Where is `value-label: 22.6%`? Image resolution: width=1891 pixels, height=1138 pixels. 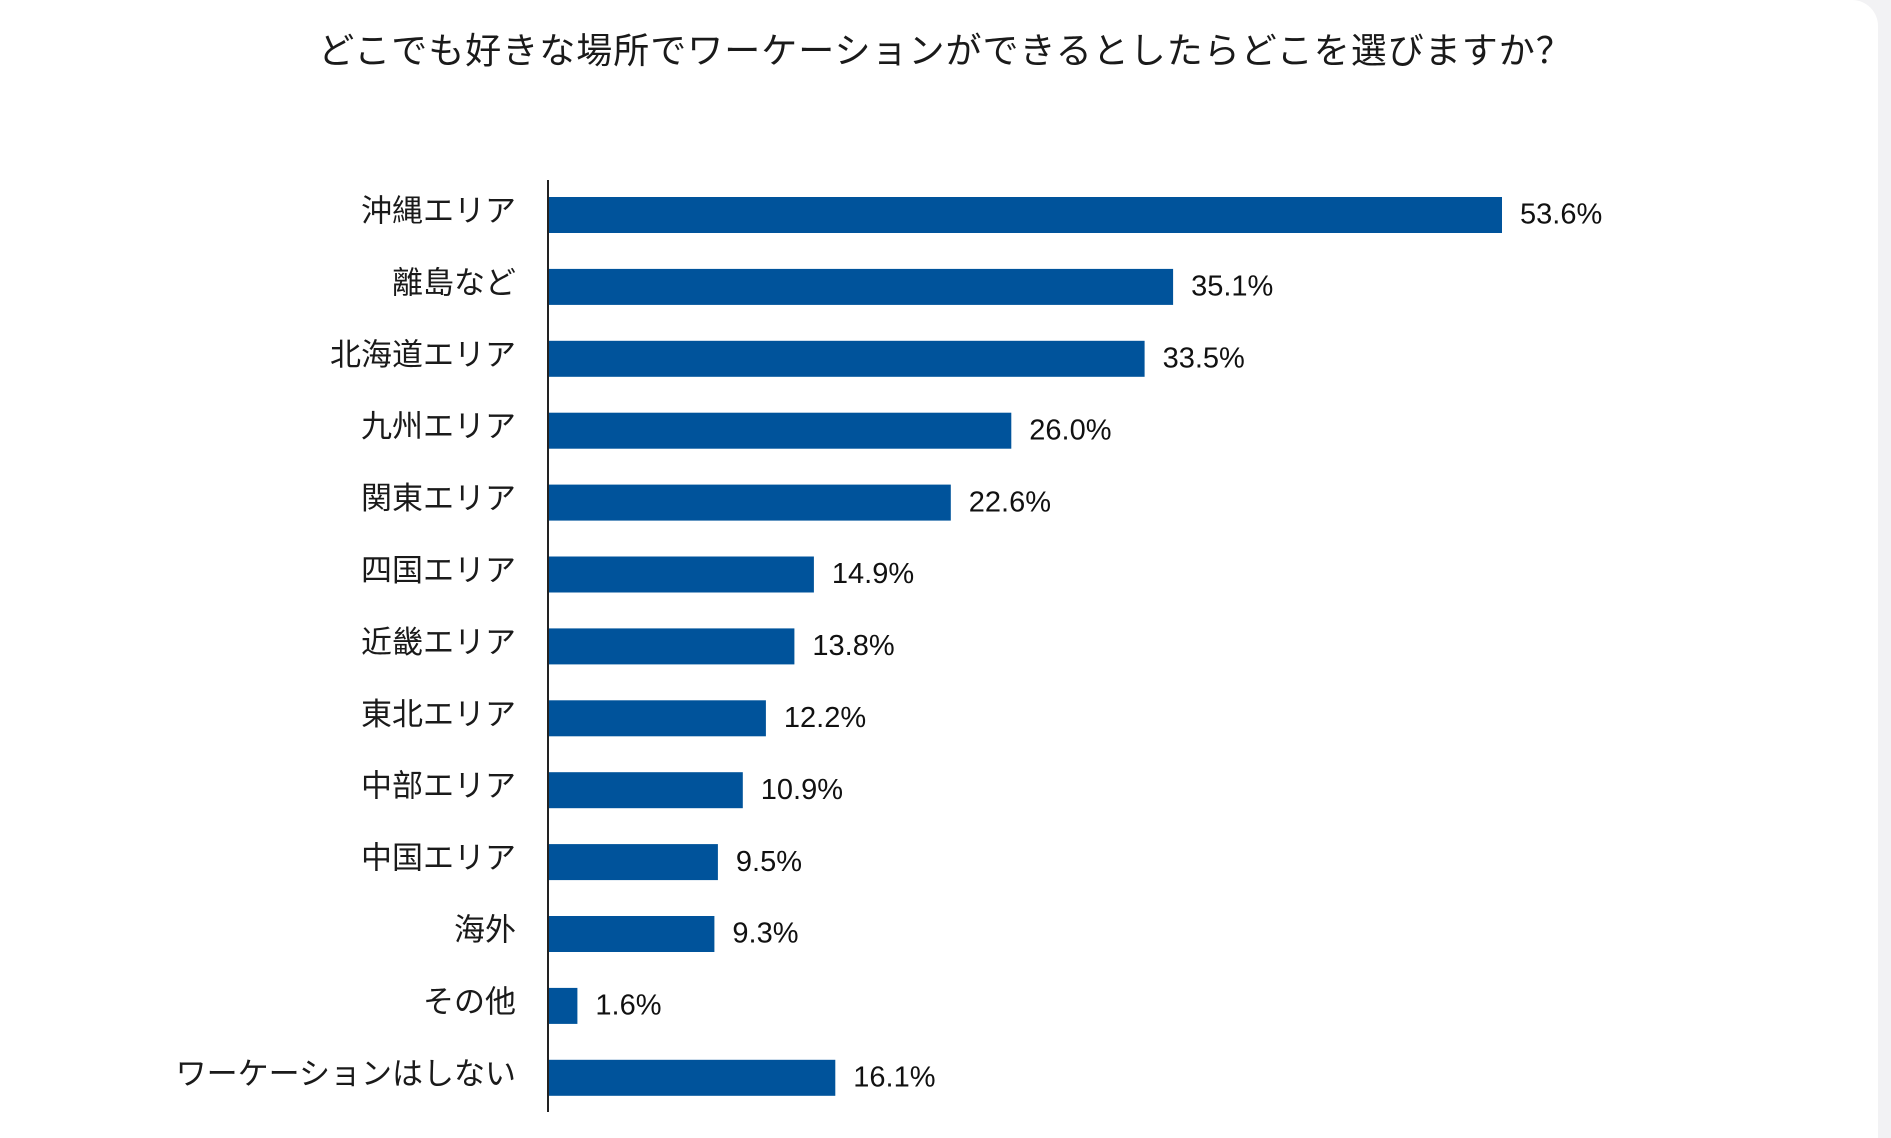 value-label: 22.6% is located at coordinates (1010, 502).